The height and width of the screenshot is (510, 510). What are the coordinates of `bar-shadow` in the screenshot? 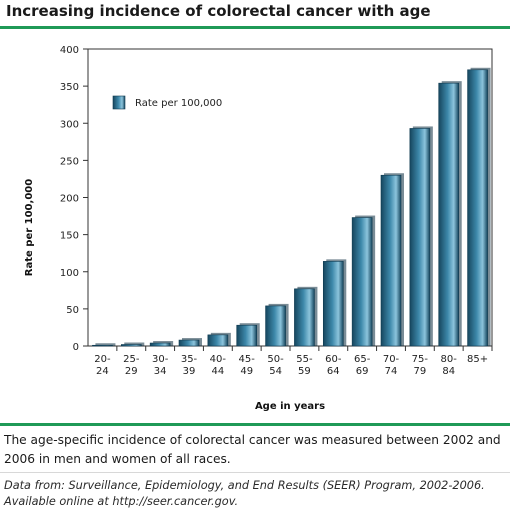 It's located at (105, 344).